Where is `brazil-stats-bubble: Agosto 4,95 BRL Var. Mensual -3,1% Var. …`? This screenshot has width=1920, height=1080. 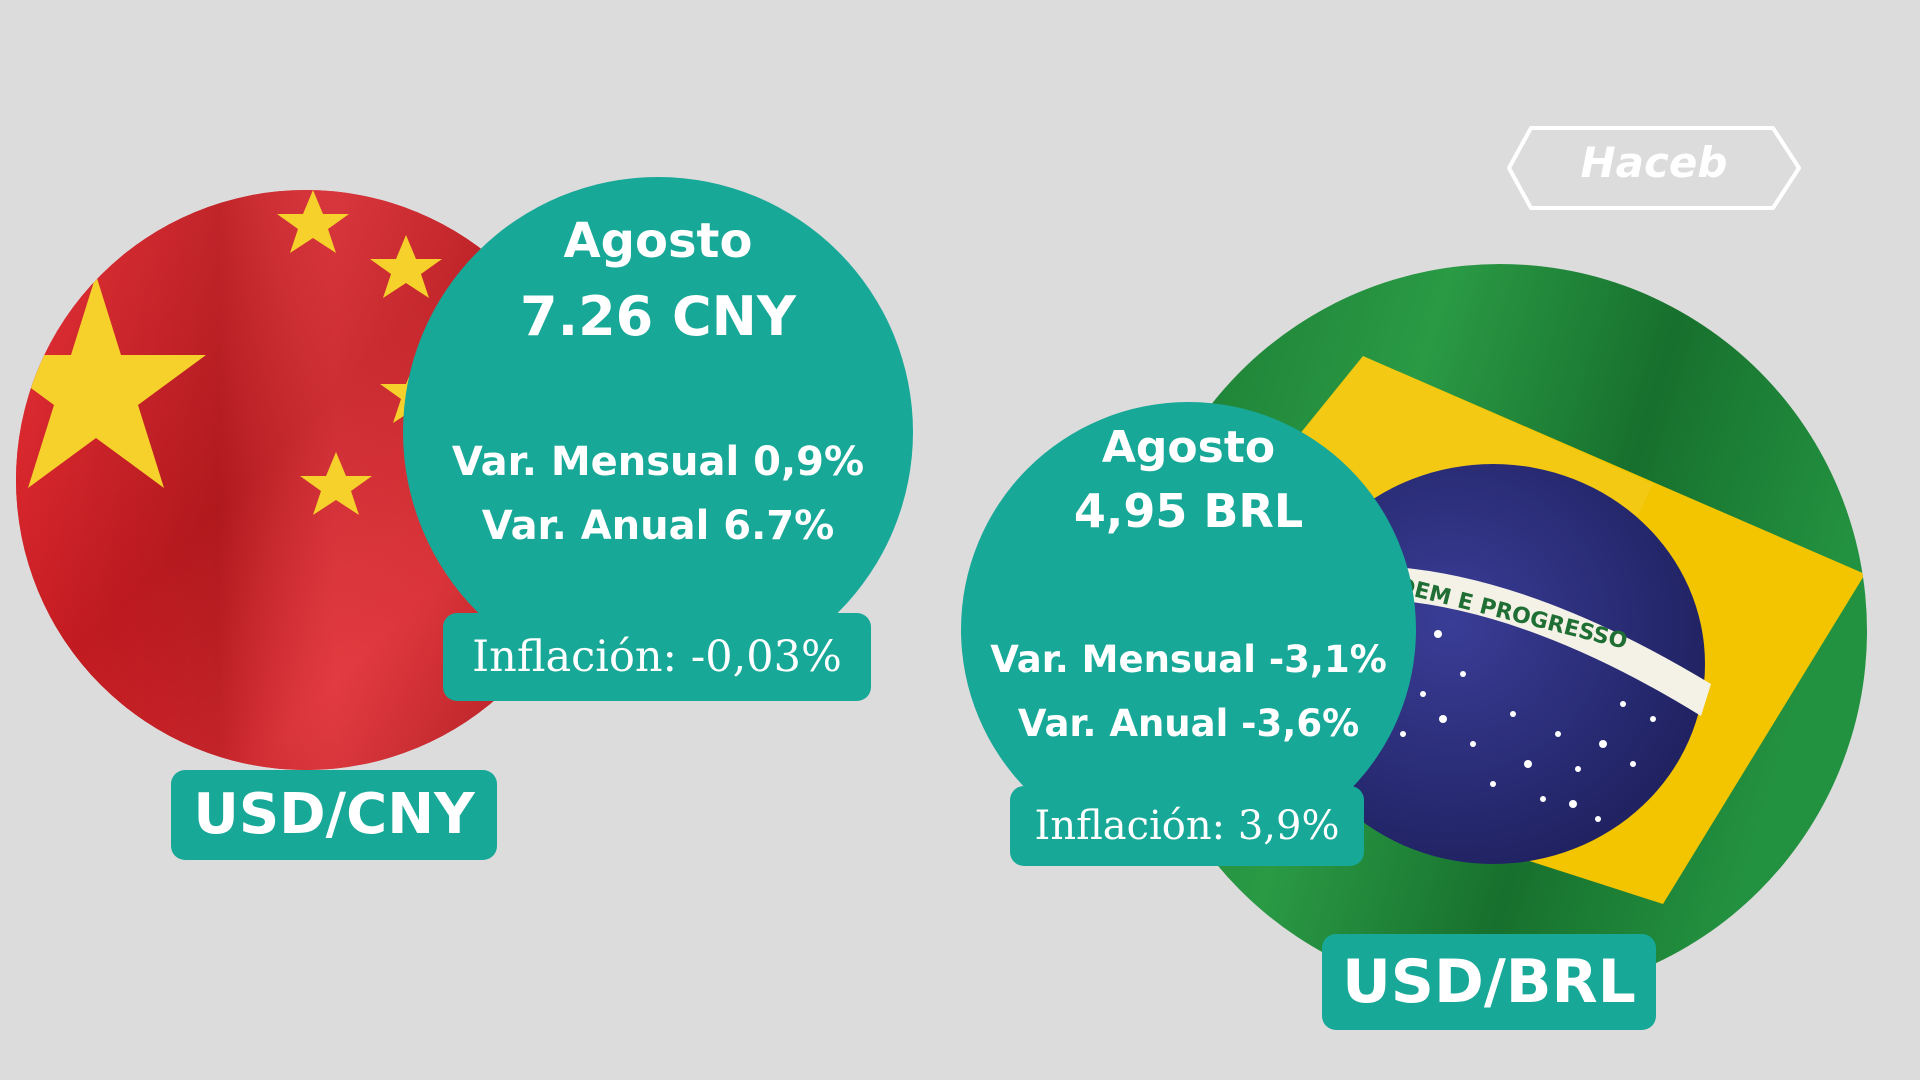 brazil-stats-bubble: Agosto 4,95 BRL Var. Mensual -3,1% Var. … is located at coordinates (1188, 629).